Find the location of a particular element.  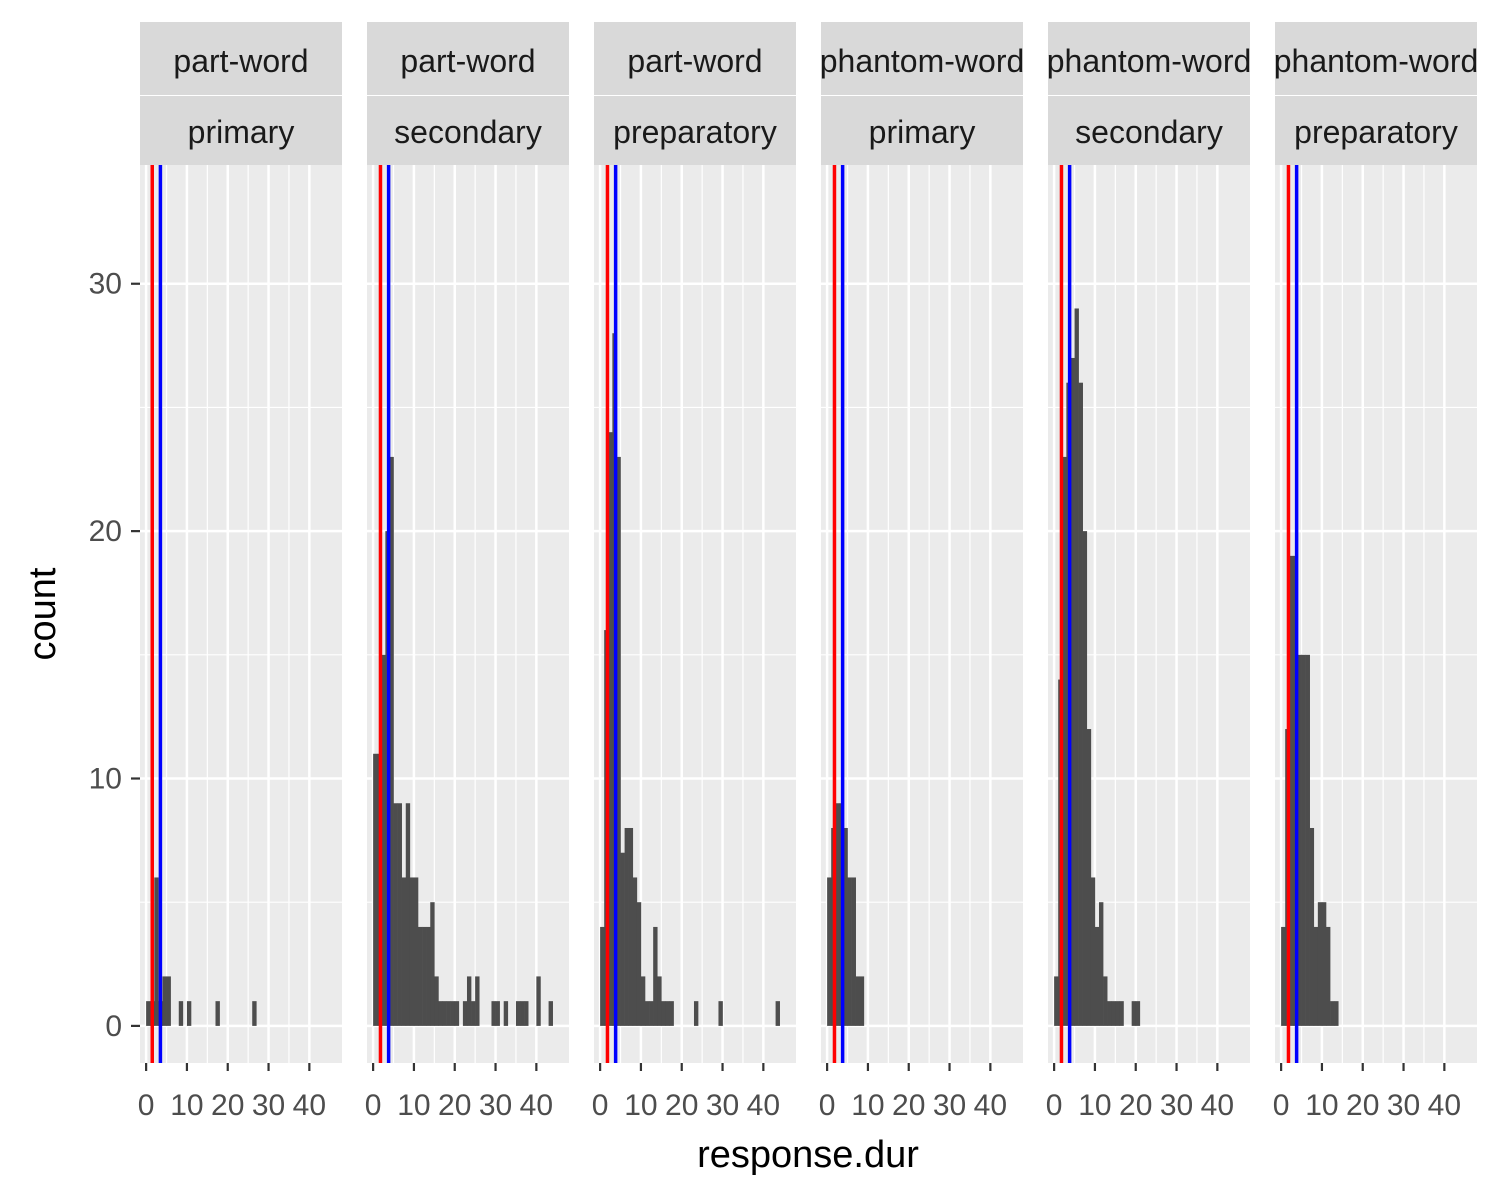

strip-label-row1: phantom-word is located at coordinates (922, 61).